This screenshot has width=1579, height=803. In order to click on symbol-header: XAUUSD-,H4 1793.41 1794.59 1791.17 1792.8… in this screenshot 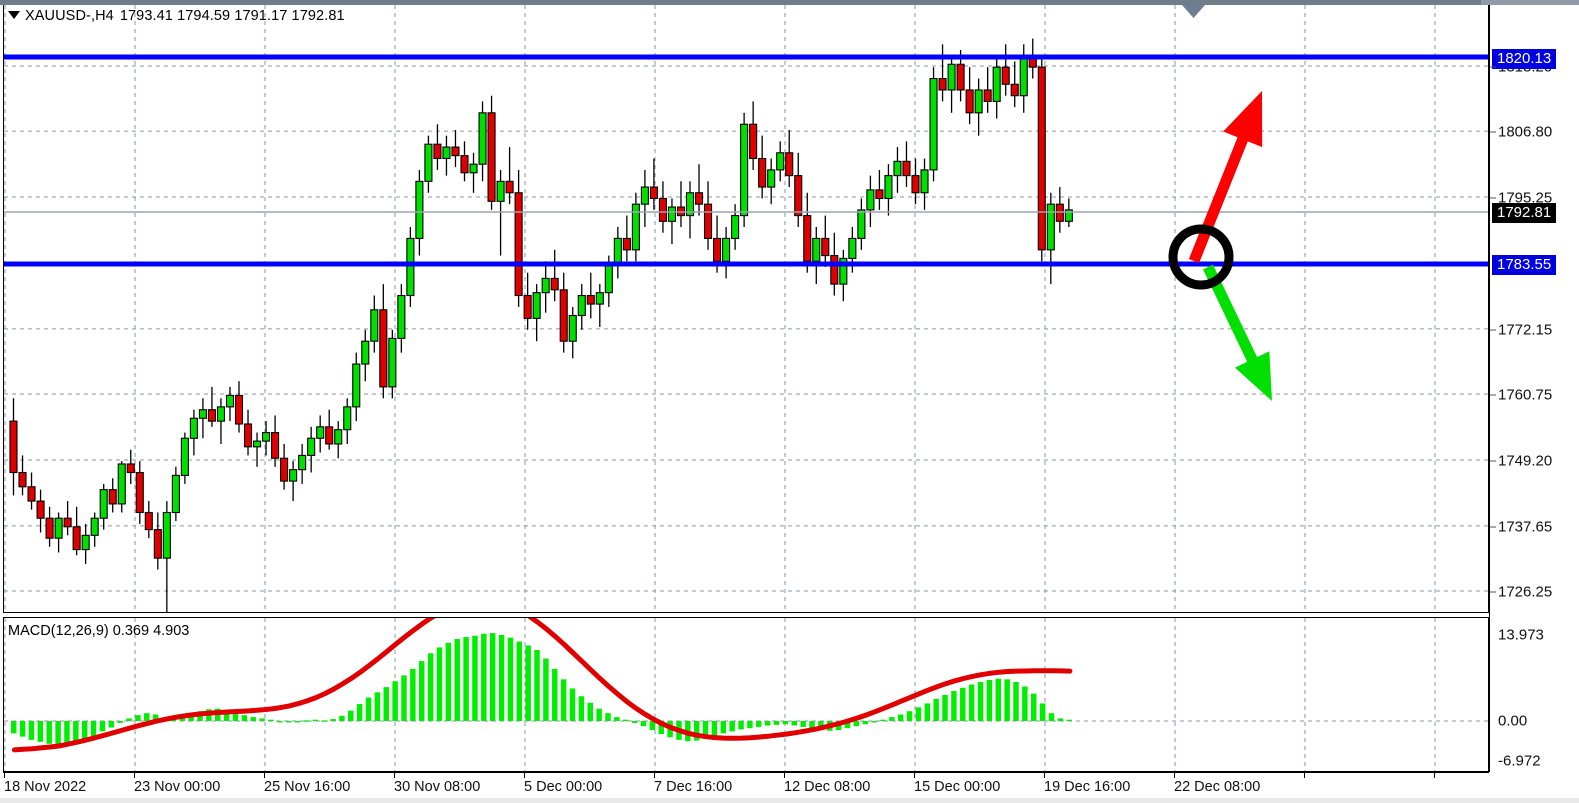, I will do `click(176, 16)`.